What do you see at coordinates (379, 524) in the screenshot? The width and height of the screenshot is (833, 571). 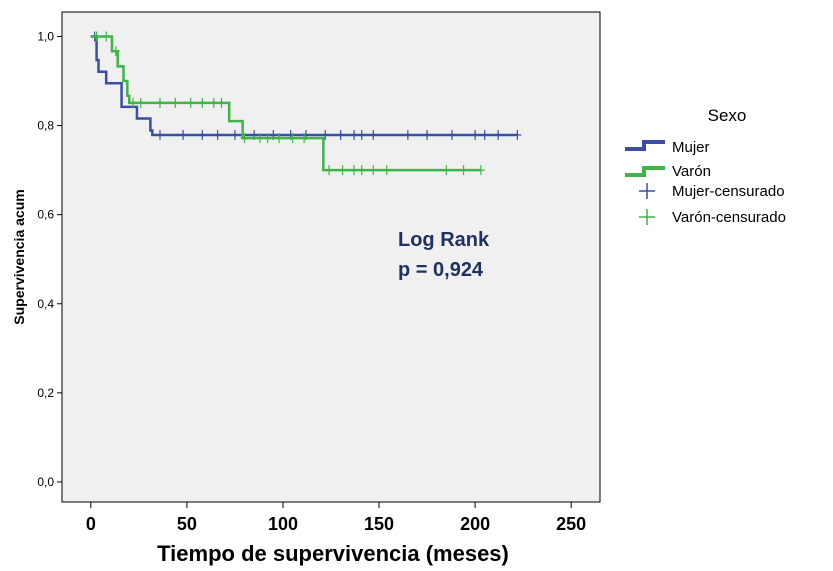 I see `x-tick-label: 150` at bounding box center [379, 524].